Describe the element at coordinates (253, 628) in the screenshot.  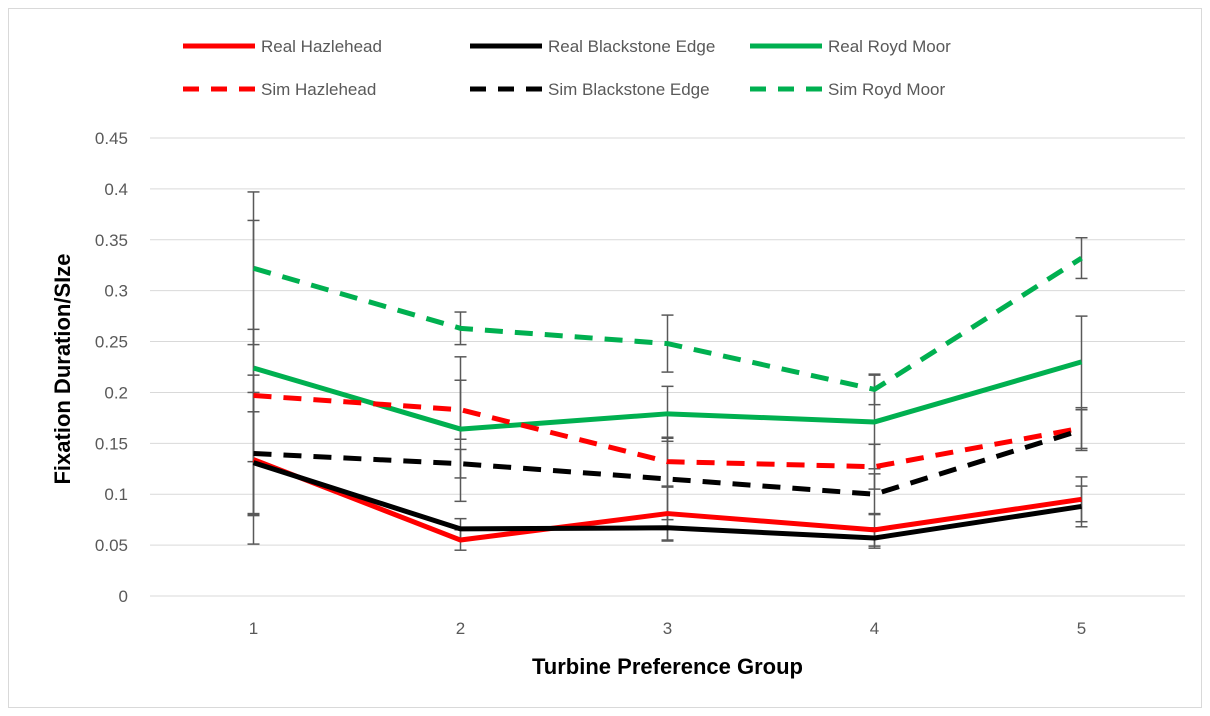
I see `x-tick-label: 1` at that location.